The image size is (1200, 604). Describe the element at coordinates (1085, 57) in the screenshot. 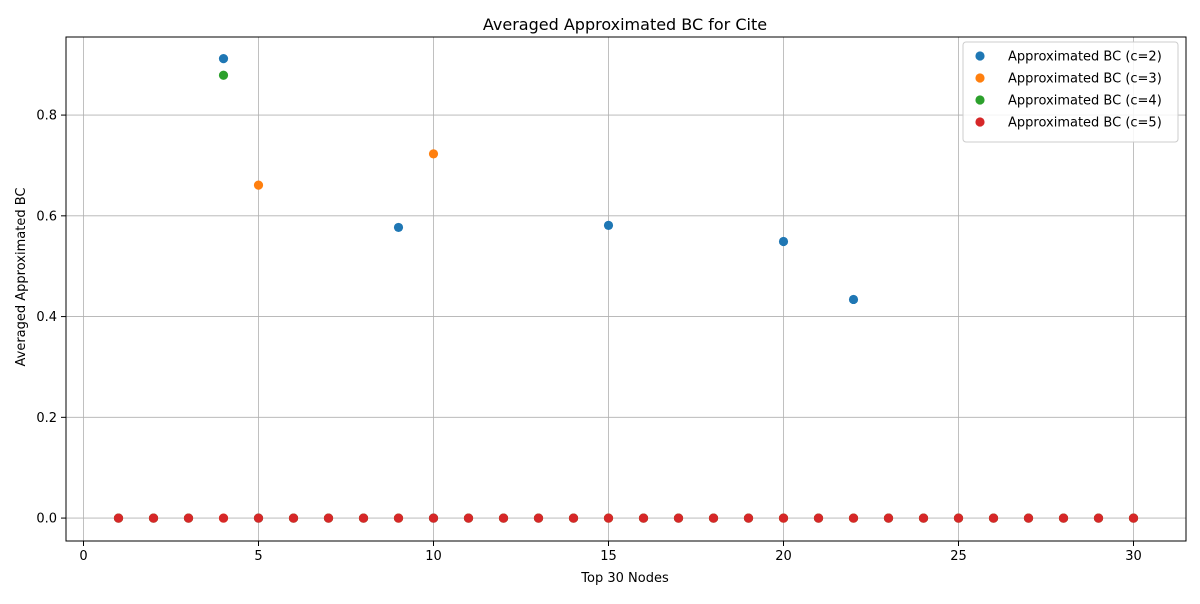

I see `legend-label: Approximated BC (c=2)` at that location.